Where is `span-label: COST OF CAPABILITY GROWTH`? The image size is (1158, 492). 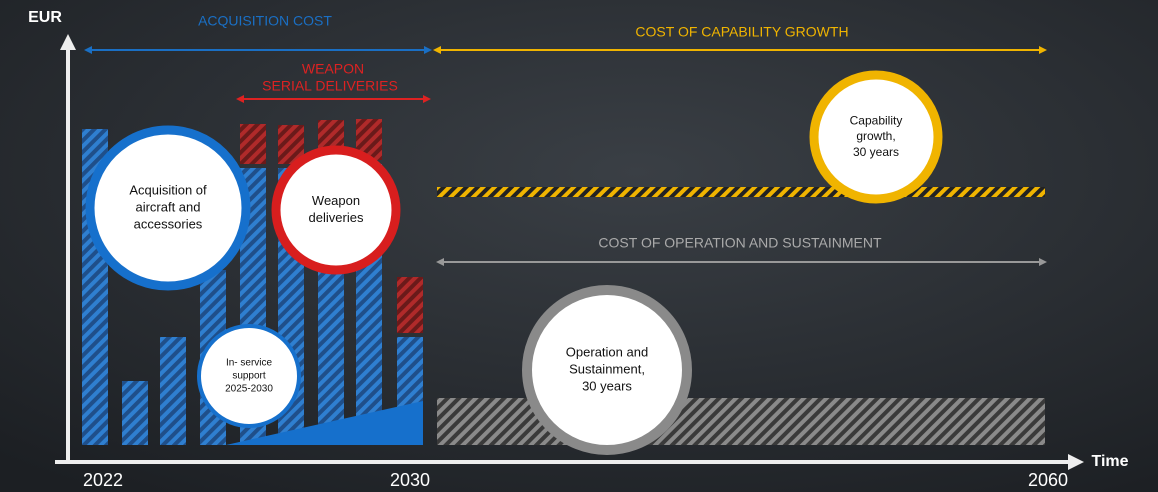 span-label: COST OF CAPABILITY GROWTH is located at coordinates (741, 32).